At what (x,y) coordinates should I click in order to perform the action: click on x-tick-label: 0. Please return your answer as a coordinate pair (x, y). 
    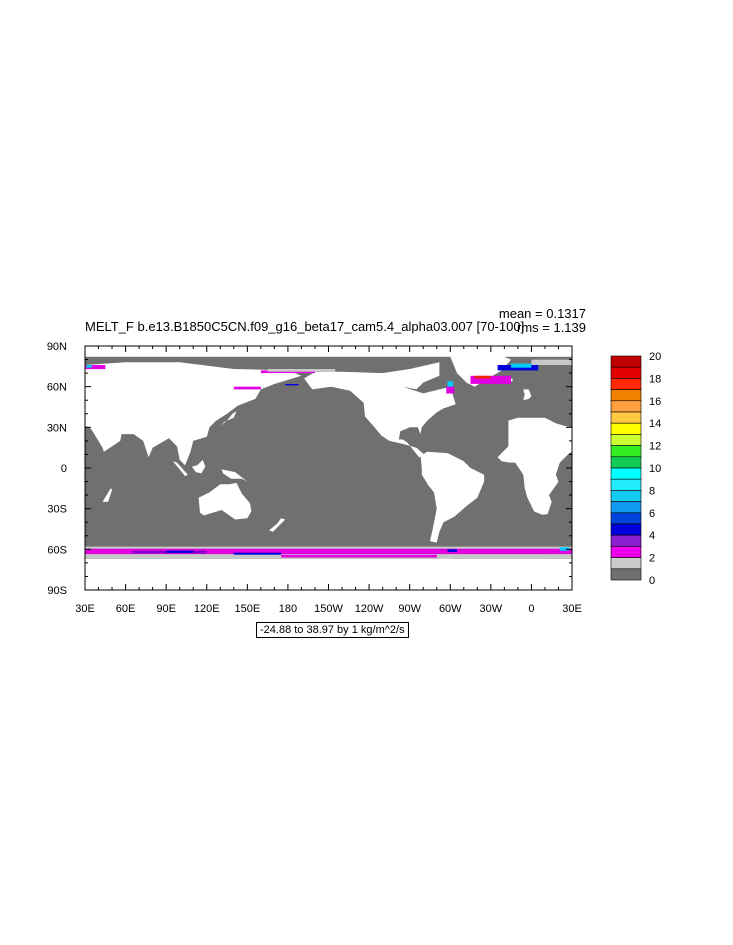
    Looking at the image, I should click on (531, 609).